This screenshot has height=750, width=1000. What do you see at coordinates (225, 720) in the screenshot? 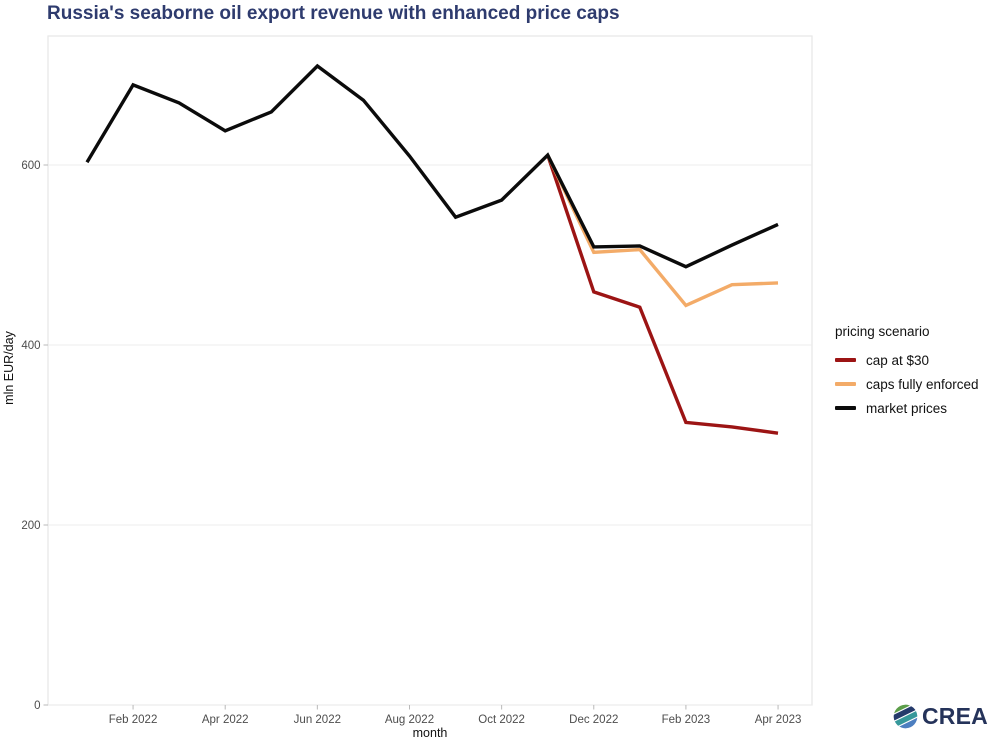
I see `x-tick-label: Apr 2022` at bounding box center [225, 720].